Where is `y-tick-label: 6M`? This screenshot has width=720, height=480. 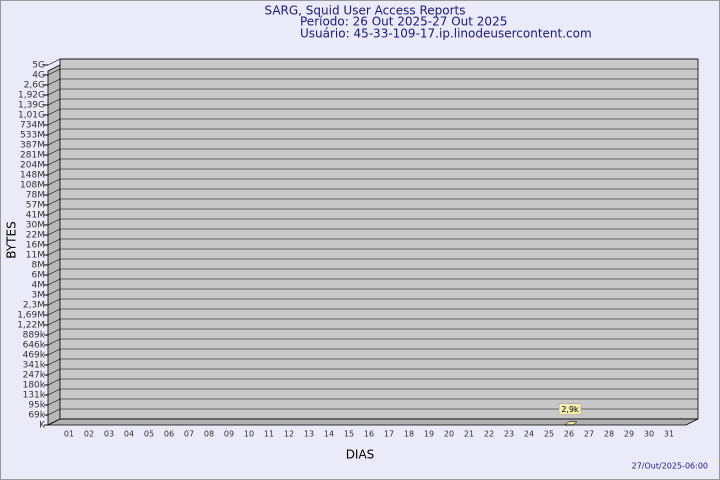 y-tick-label: 6M is located at coordinates (39, 276).